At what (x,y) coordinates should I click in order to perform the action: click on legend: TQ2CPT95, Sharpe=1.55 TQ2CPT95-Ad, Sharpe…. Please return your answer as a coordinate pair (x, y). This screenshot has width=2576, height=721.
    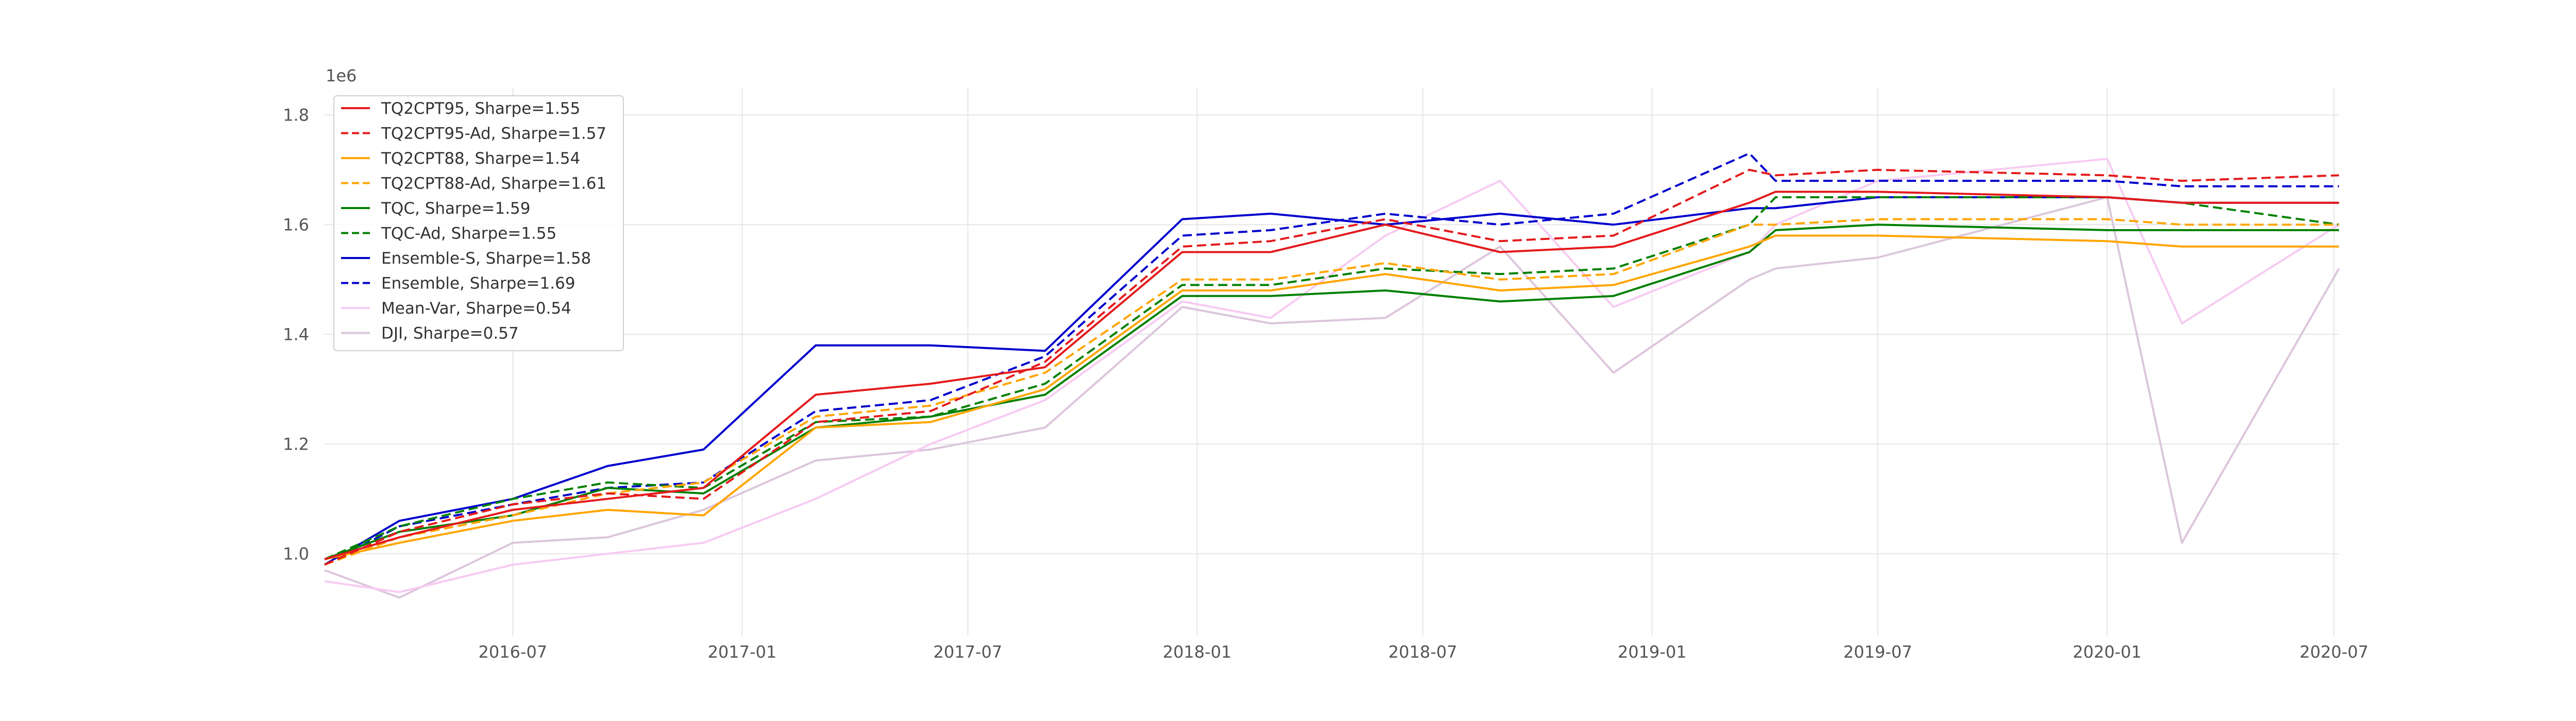
    Looking at the image, I should click on (478, 223).